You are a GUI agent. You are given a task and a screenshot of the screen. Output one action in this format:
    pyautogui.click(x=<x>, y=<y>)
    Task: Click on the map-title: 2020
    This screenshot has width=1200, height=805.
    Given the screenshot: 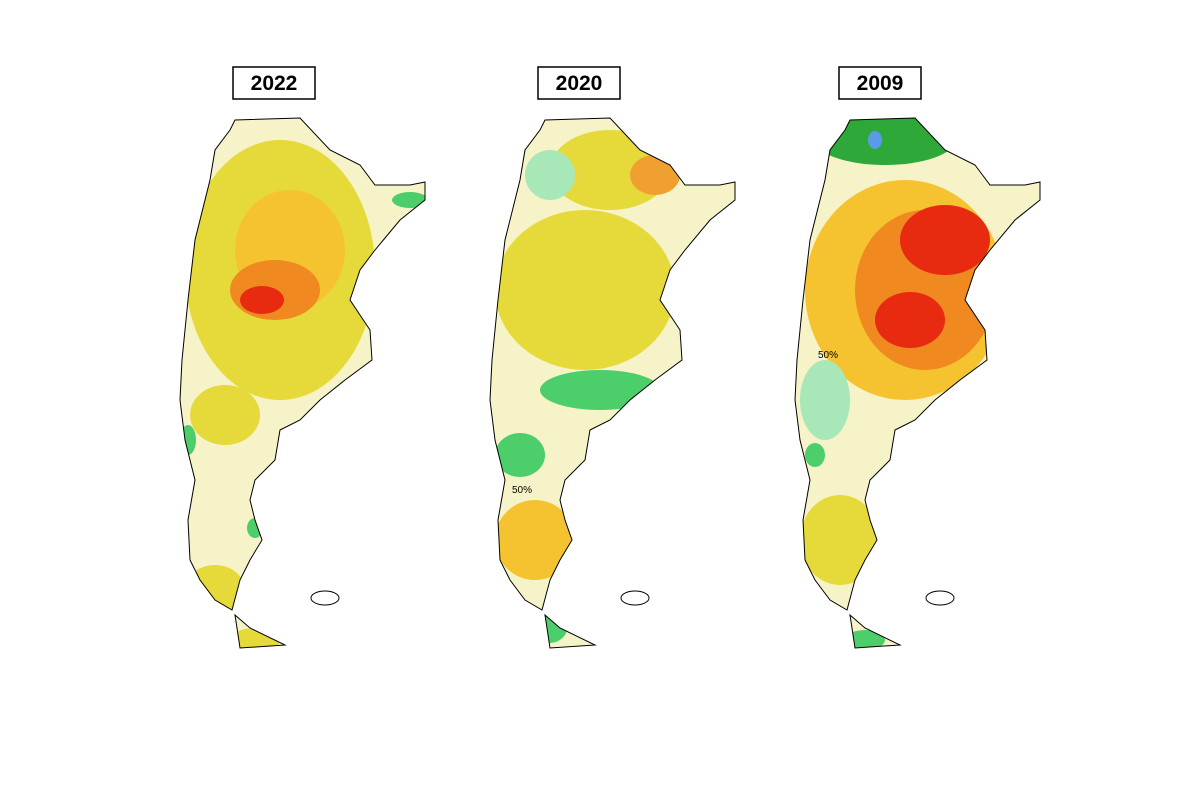 What is the action you would take?
    pyautogui.click(x=579, y=83)
    